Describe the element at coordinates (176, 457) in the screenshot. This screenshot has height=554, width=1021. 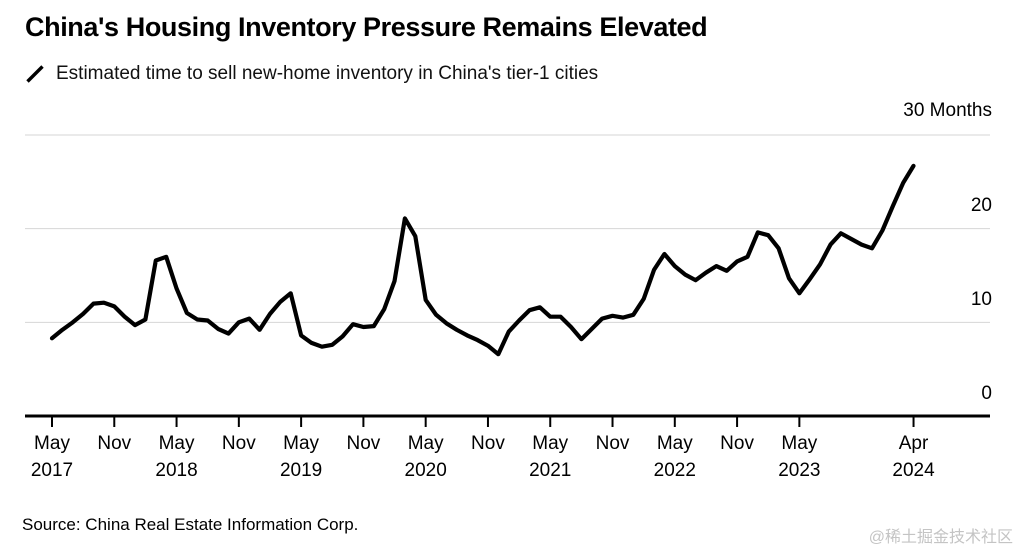
I see `x-tick-label-May2018: May 2018` at that location.